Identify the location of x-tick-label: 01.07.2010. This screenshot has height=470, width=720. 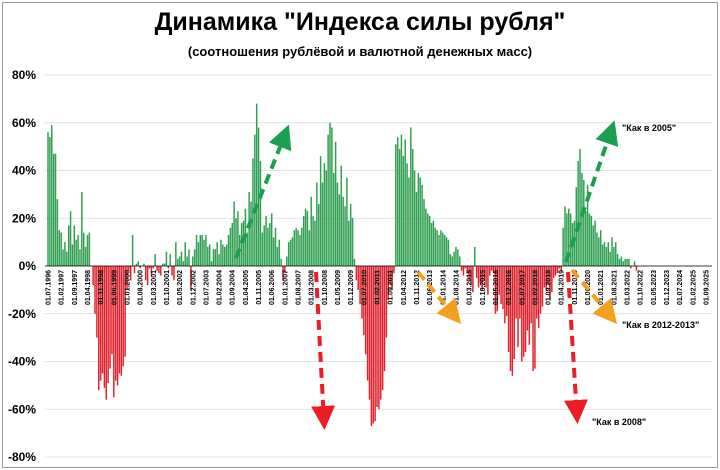
(364, 287).